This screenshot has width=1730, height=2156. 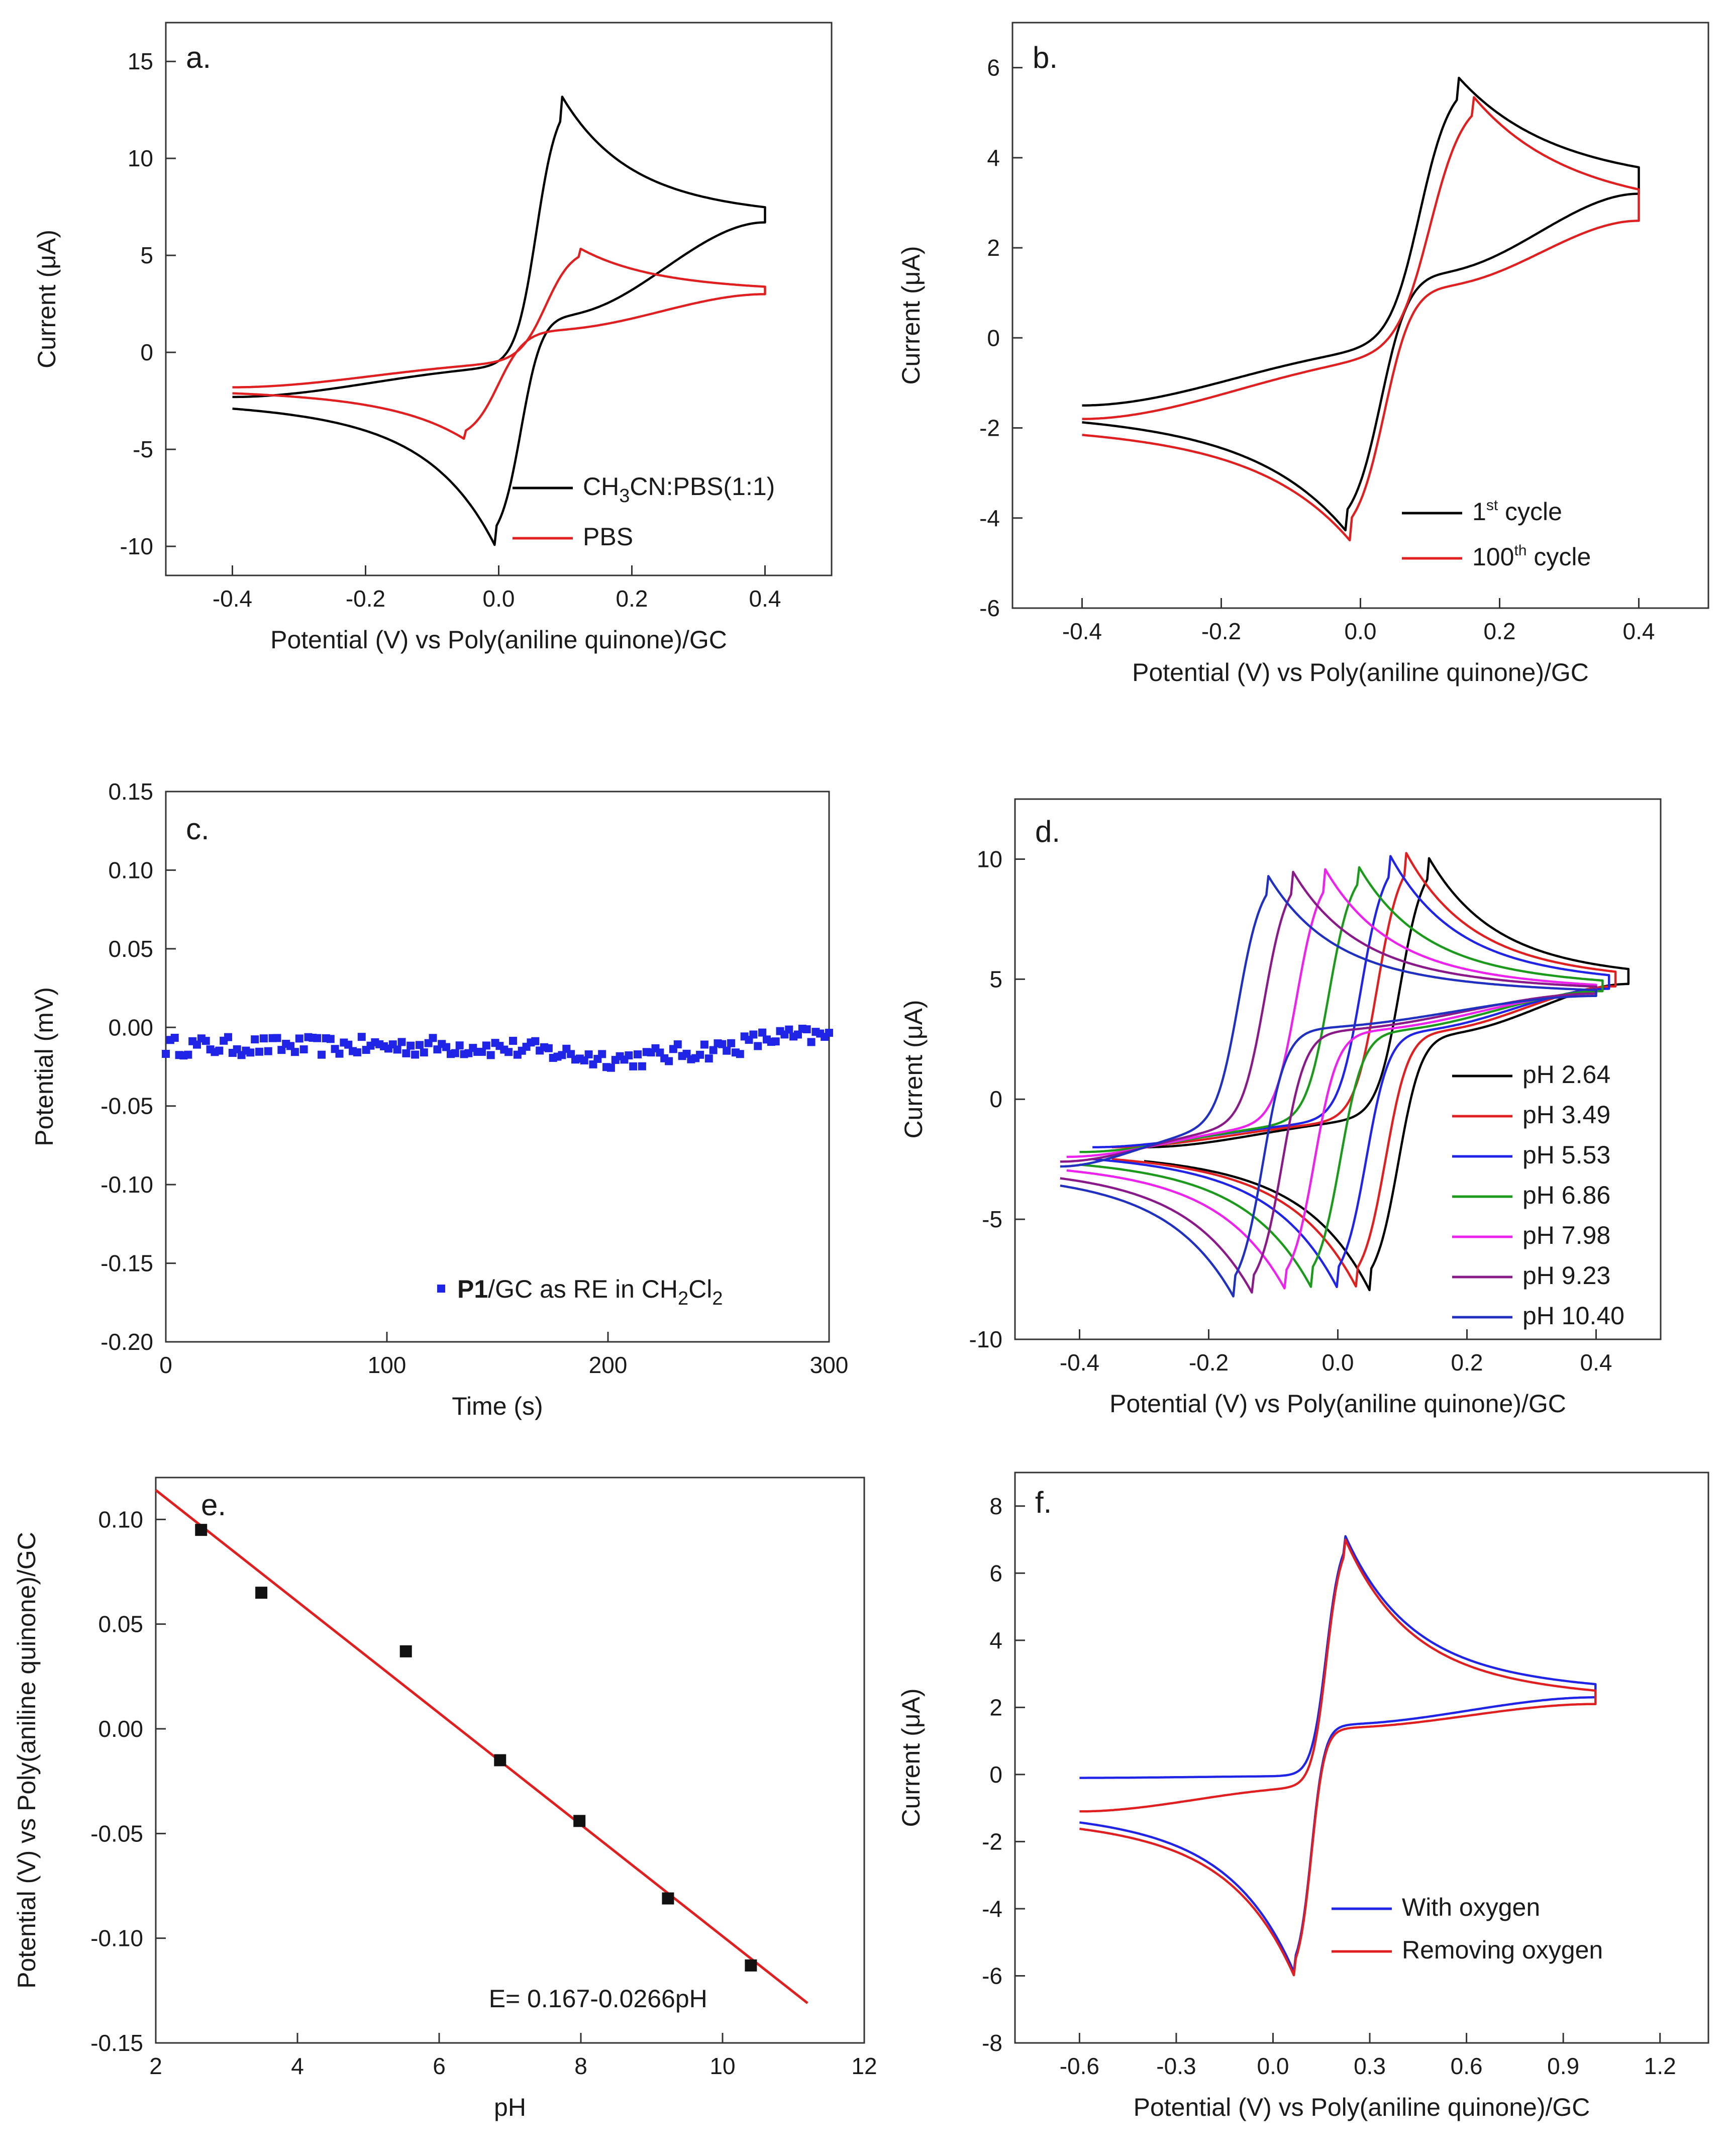 I want to click on x-tick-label: 0.2, so click(x=1467, y=1362).